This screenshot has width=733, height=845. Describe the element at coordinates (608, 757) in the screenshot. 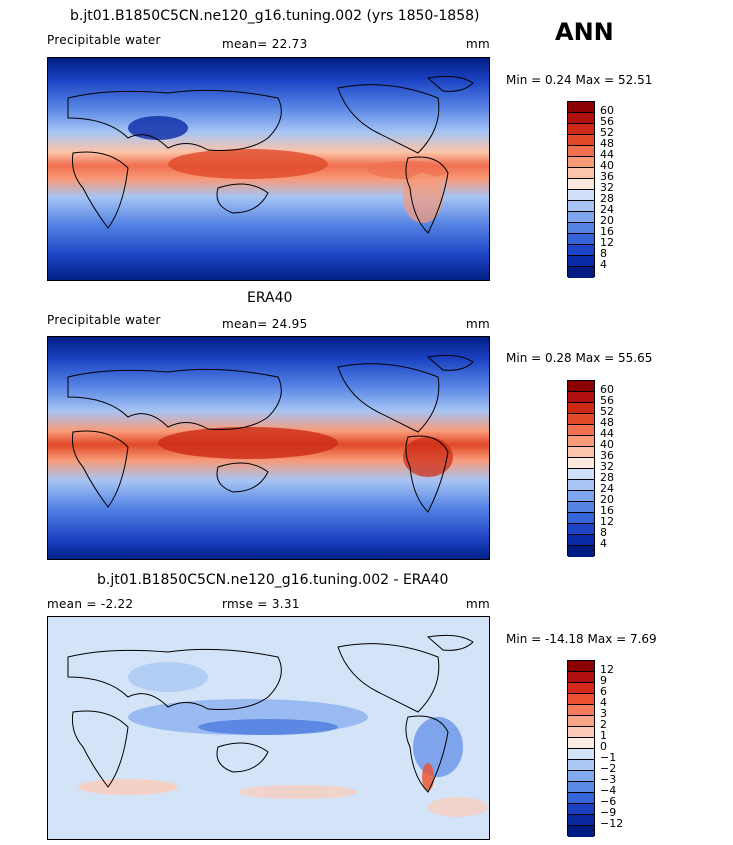

I see `cbar3-label: −1` at that location.